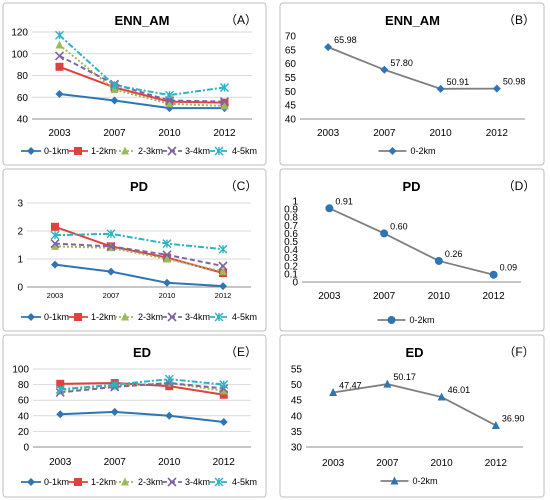  I want to click on x-tick-label: 2007, so click(384, 296).